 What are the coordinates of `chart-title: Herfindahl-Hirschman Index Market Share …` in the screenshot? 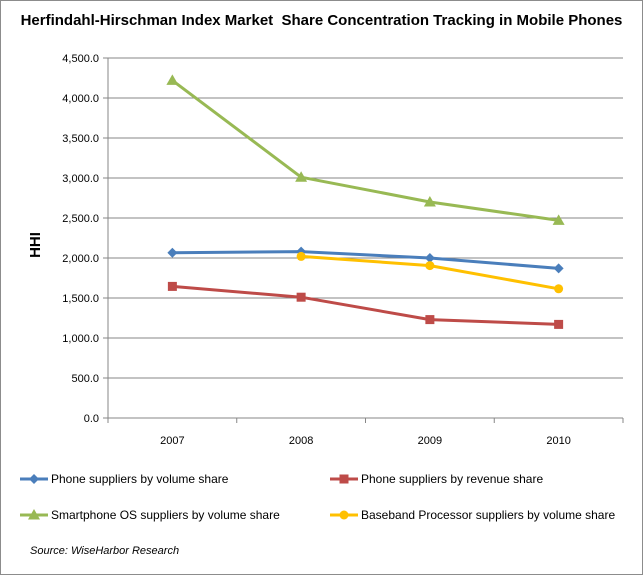 It's located at (321, 20).